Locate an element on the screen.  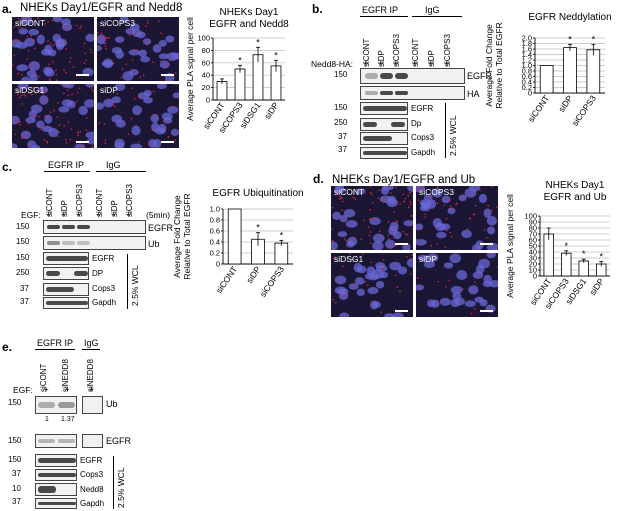
blot-e-ub-ip is located at coordinates (56, 405).